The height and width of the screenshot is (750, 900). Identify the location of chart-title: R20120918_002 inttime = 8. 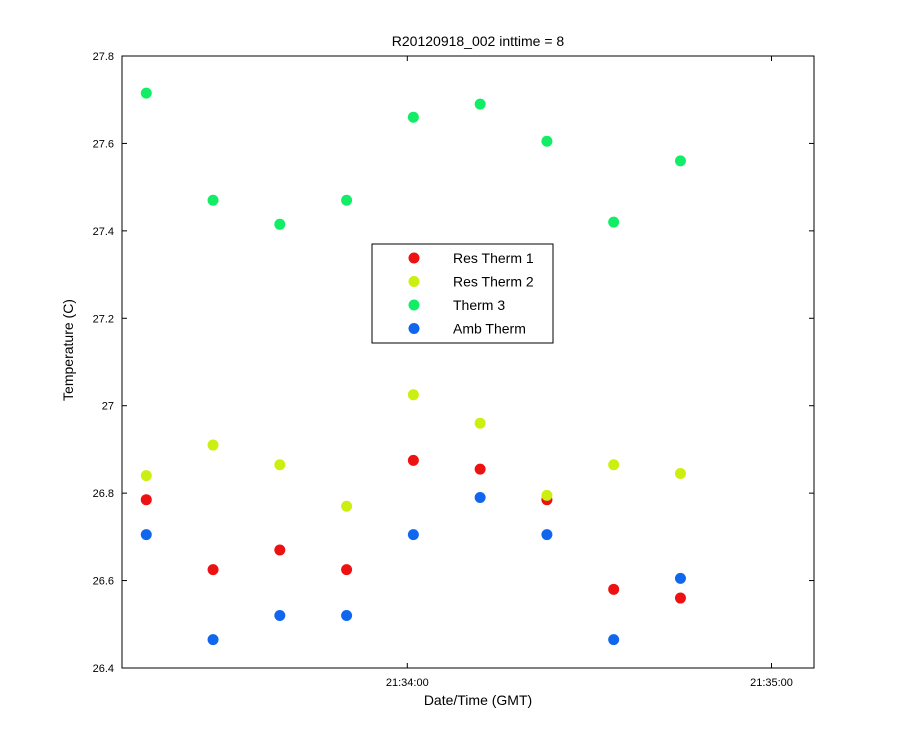
(478, 41).